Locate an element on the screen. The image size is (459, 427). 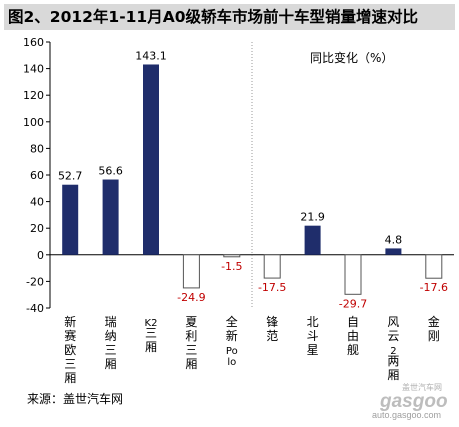
watermark-url-text: auto.gasgoo.com is located at coordinates (407, 415).